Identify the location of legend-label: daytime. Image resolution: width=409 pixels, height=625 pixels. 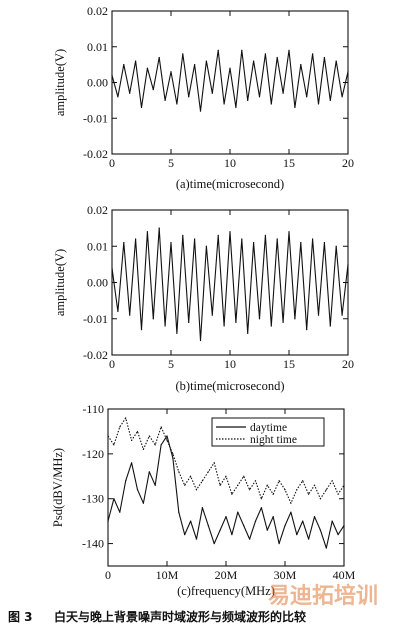
(268, 428).